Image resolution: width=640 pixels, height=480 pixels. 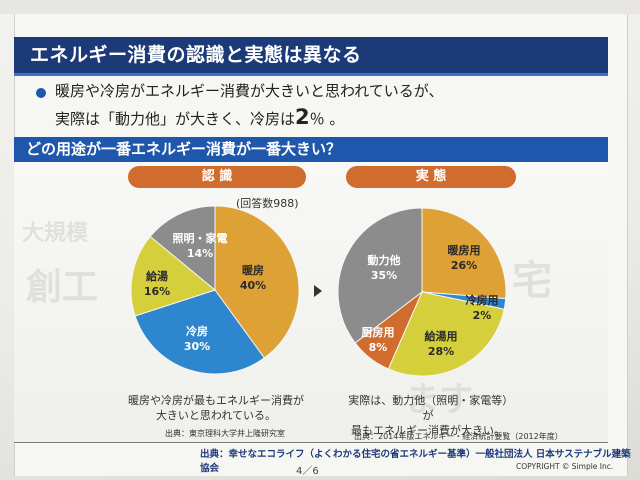 I want to click on bullet-line-2: 実際は「動力他」が大きく、冷房は2％ 。, so click(x=199, y=117).